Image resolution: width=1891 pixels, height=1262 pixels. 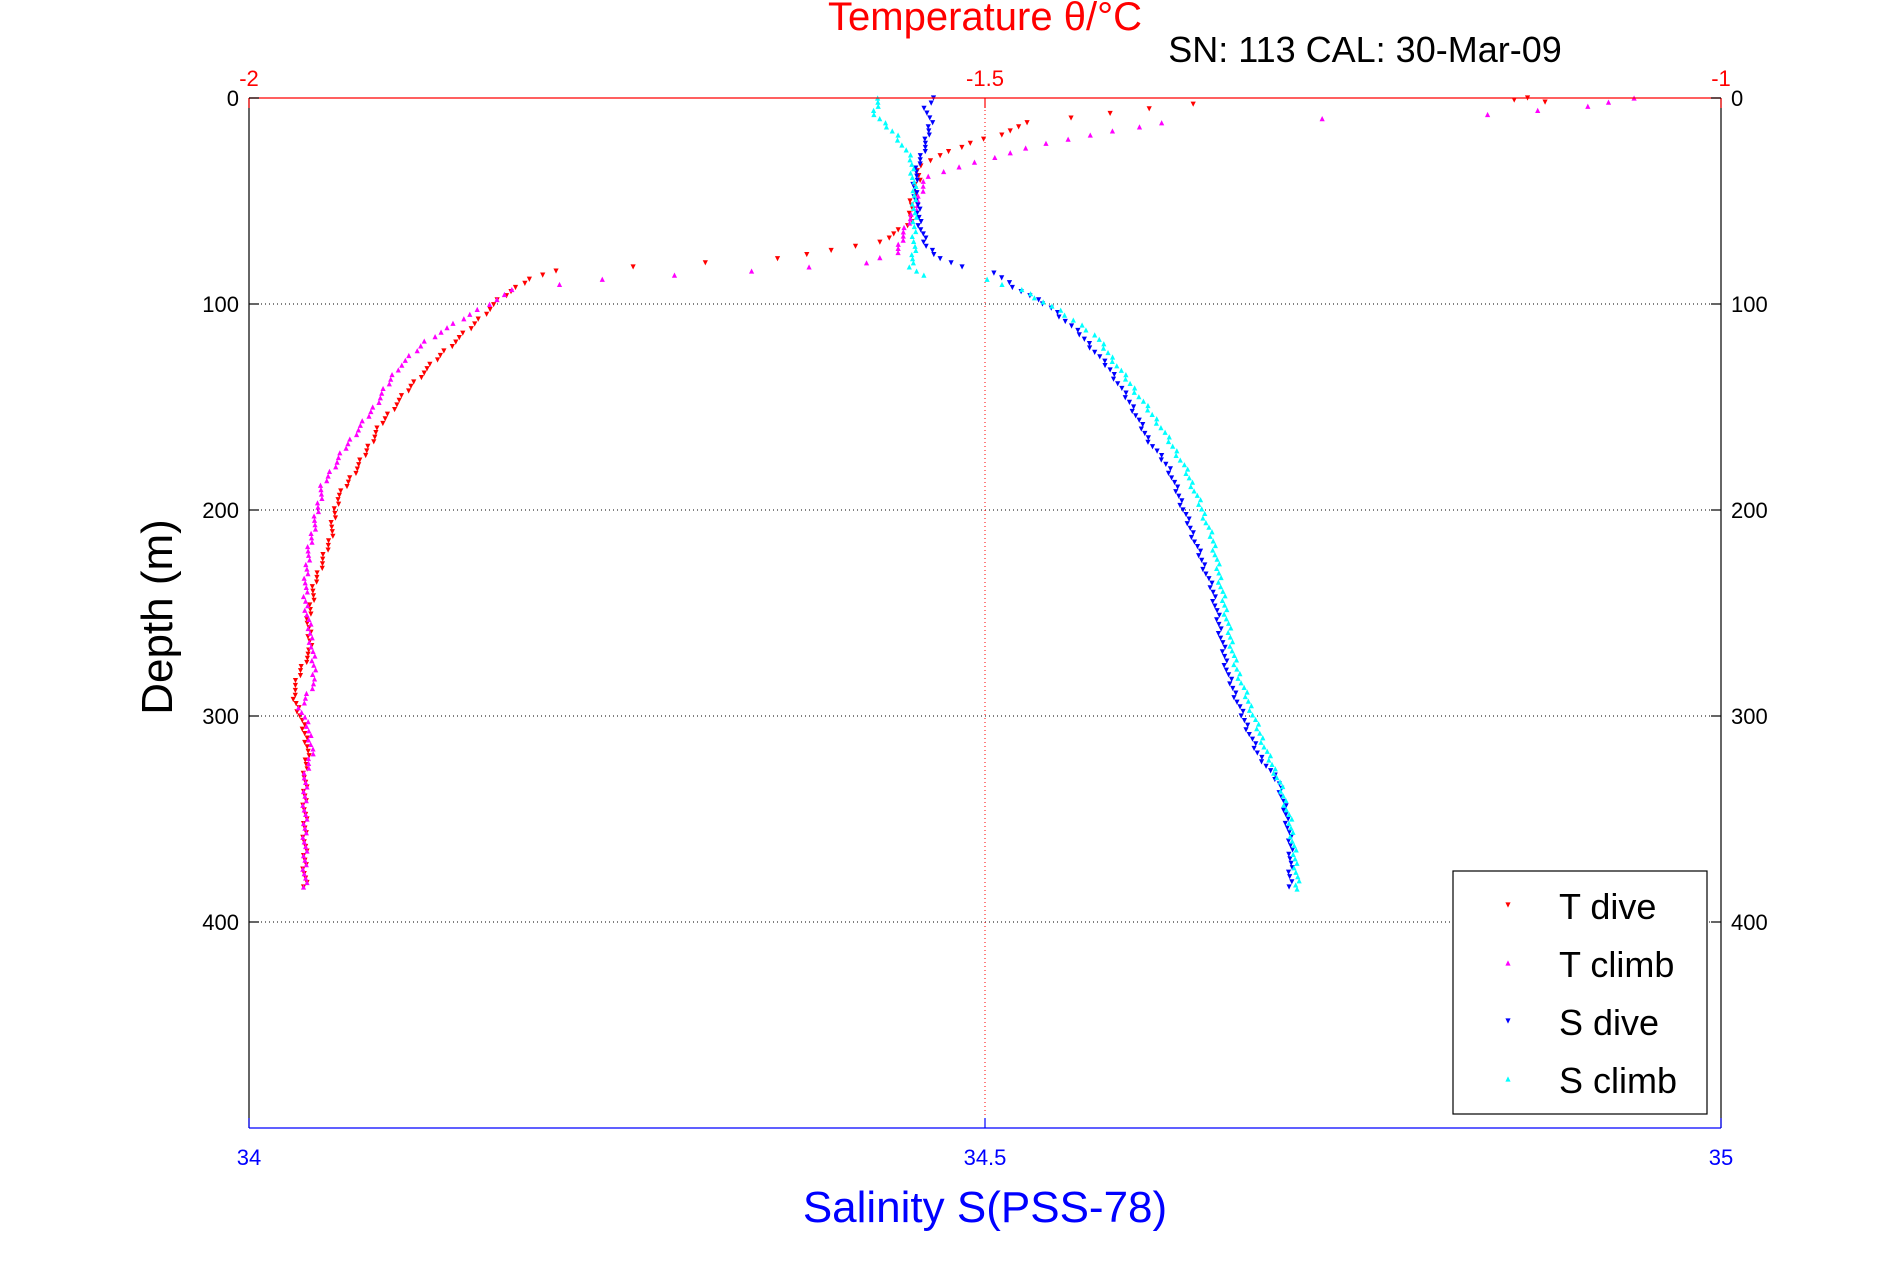 What do you see at coordinates (249, 1157) in the screenshot?
I see `x-bottom-tick-label: 34` at bounding box center [249, 1157].